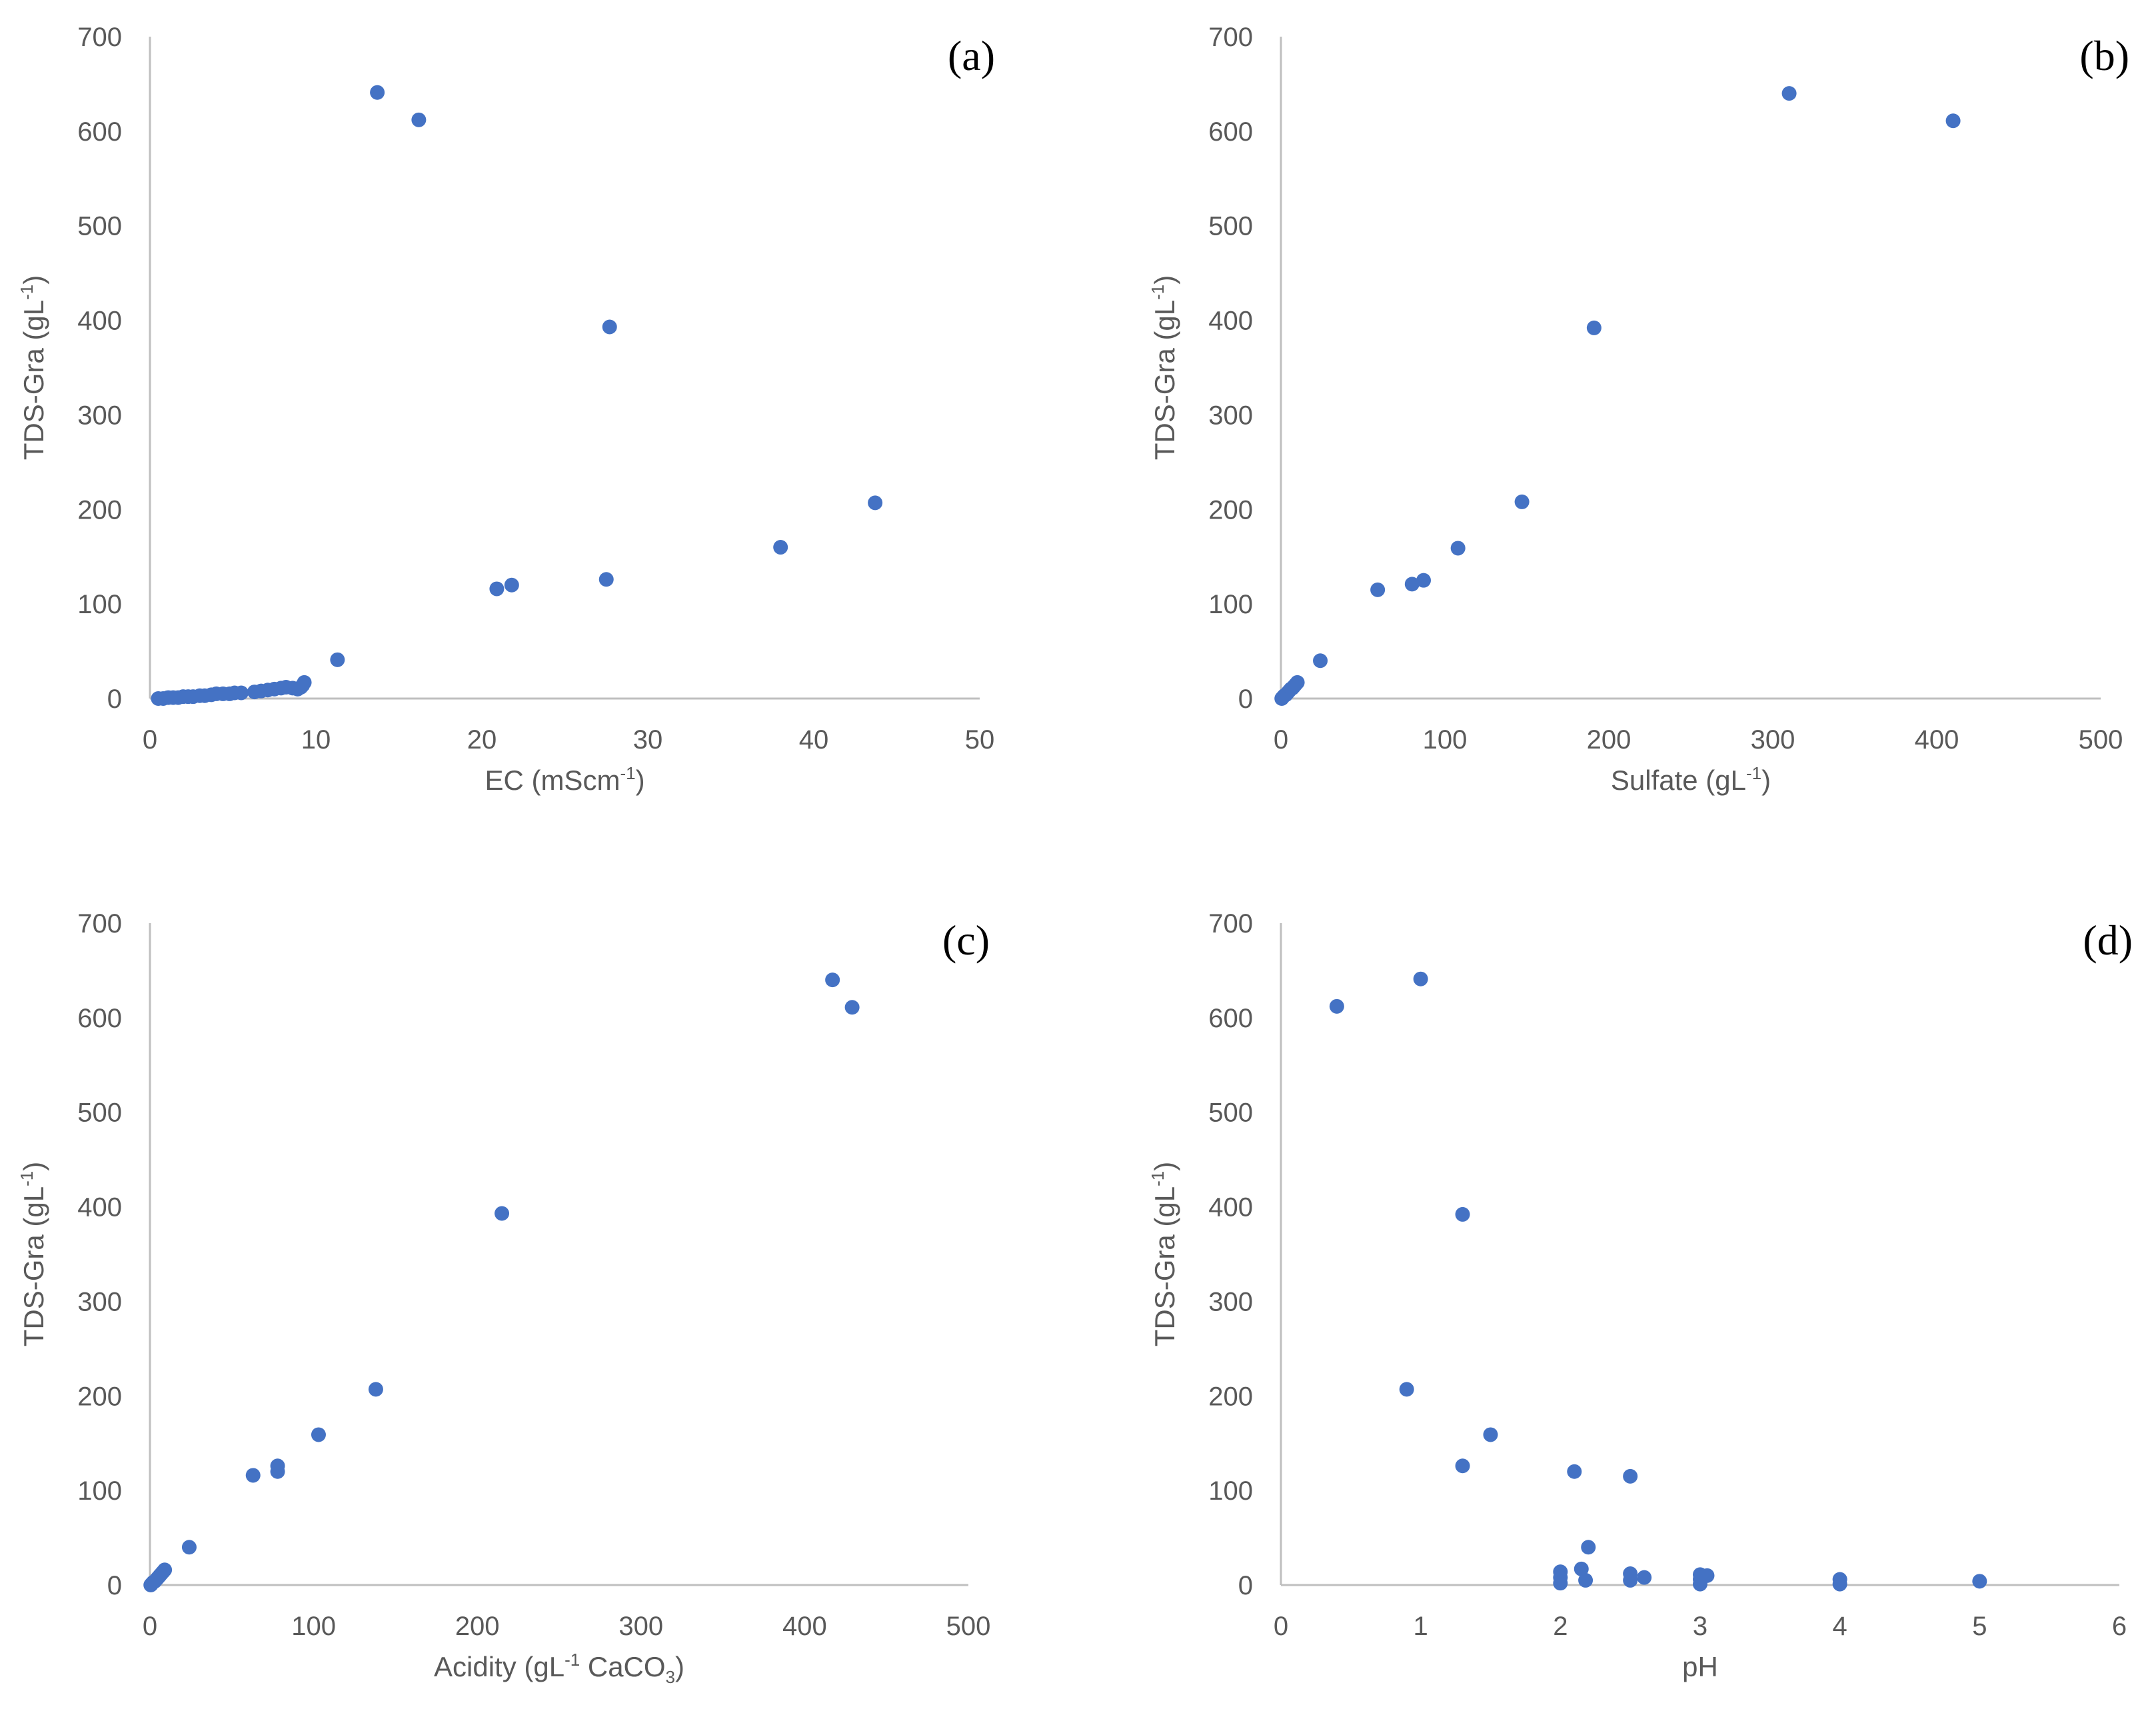  Describe the element at coordinates (971, 55) in the screenshot. I see `panel-label: (a)` at that location.